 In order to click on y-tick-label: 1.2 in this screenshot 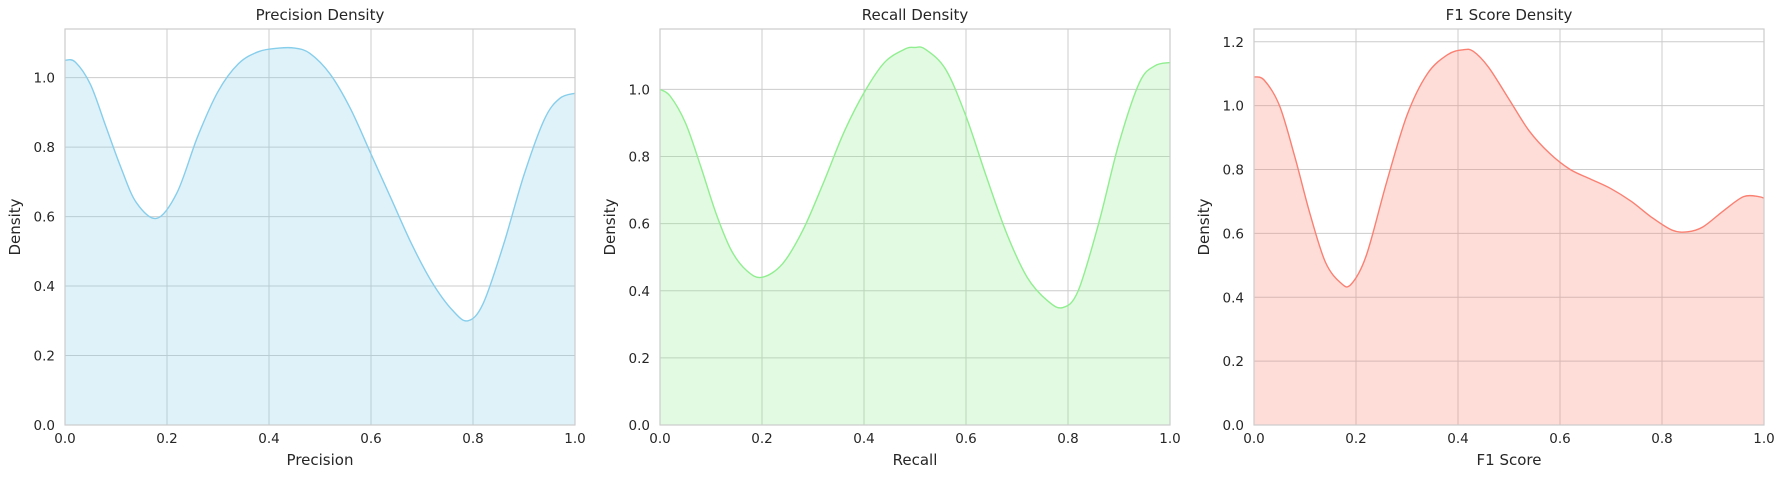, I will do `click(1233, 43)`.